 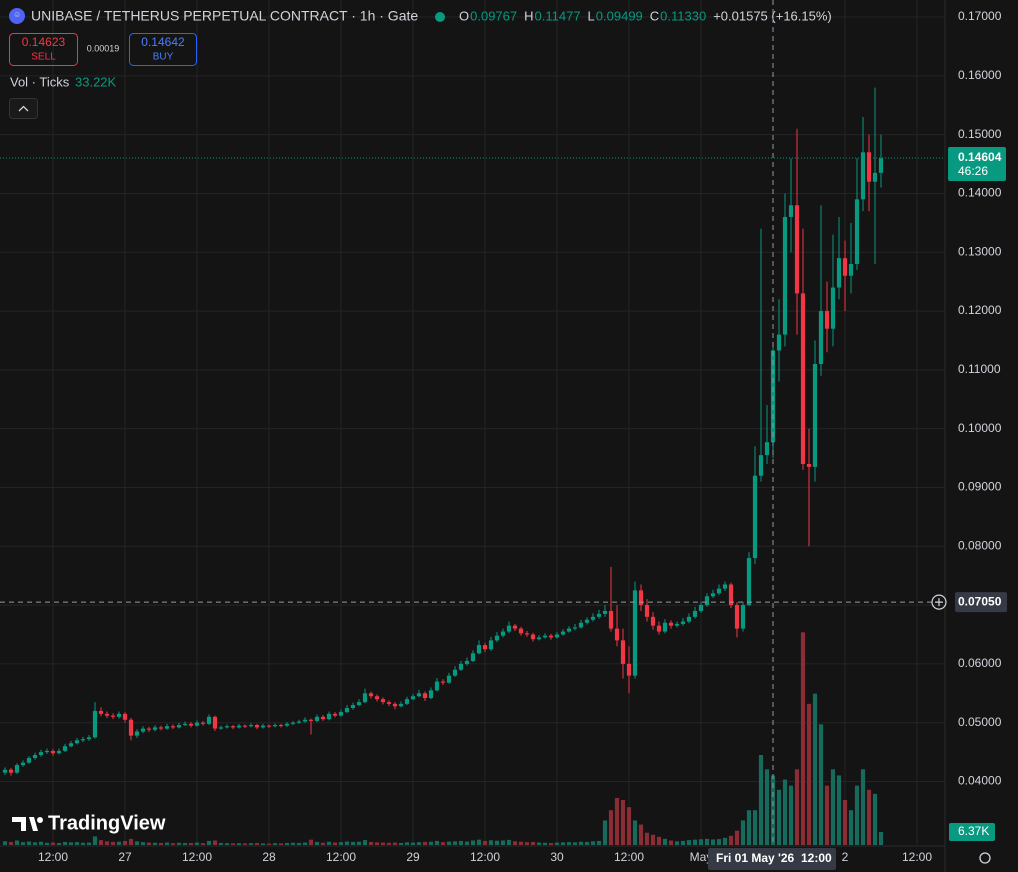 What do you see at coordinates (163, 49) in the screenshot?
I see `buy-button` at bounding box center [163, 49].